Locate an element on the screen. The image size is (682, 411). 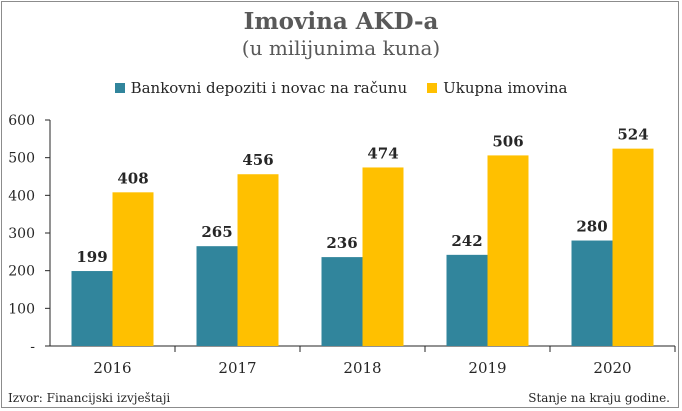
x-tick-label: 2017 is located at coordinates (237, 368).